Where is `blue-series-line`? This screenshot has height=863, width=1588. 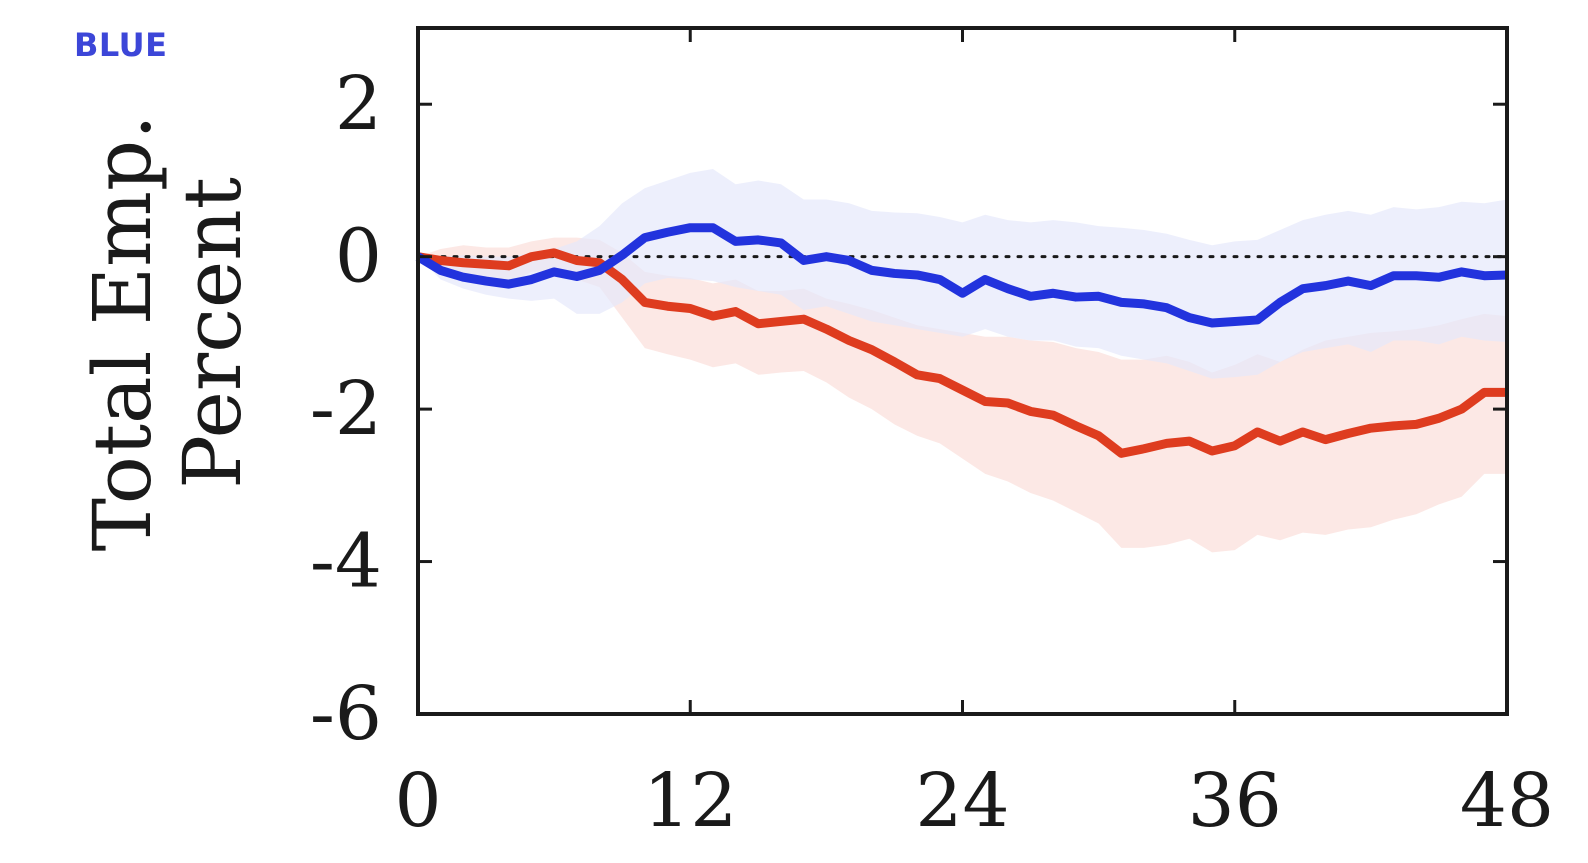 blue-series-line is located at coordinates (961, 275).